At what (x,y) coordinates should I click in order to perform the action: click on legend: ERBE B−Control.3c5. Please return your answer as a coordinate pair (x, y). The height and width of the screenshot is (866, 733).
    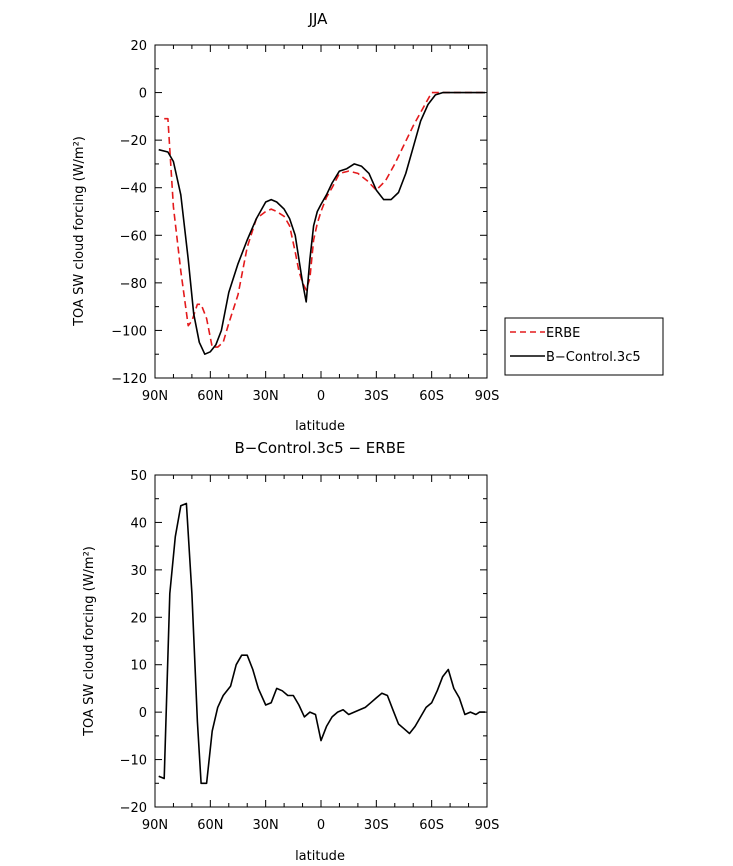
    Looking at the image, I should click on (584, 346).